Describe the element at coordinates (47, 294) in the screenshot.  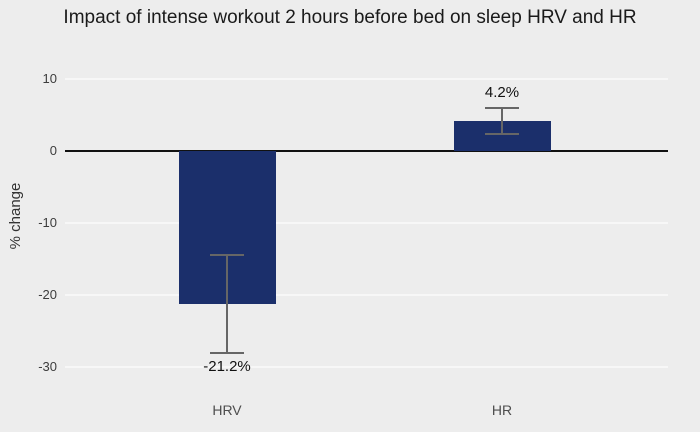
I see `y-tick-label: -20` at that location.